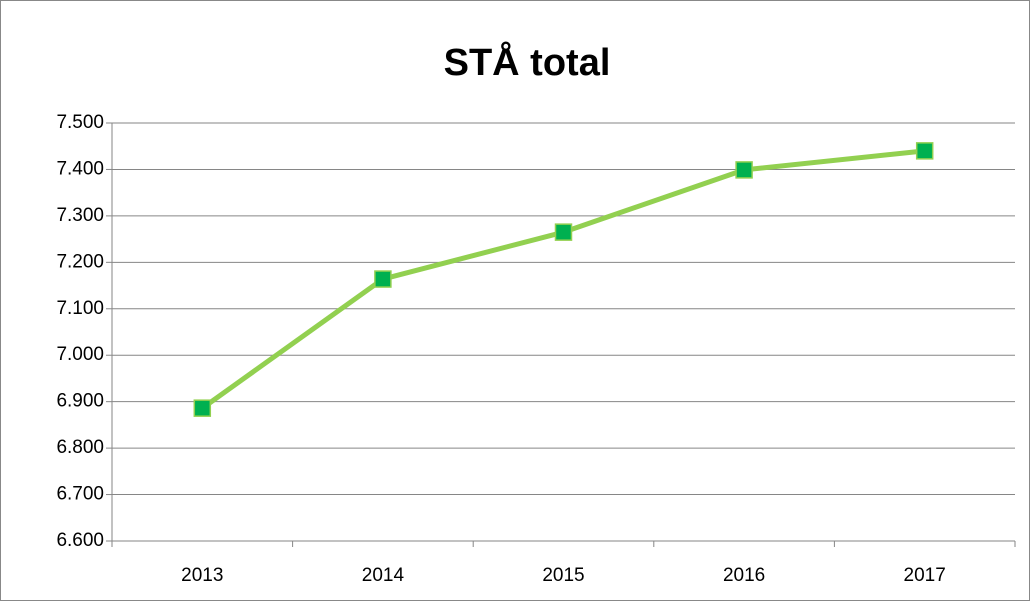 Image resolution: width=1030 pixels, height=601 pixels. Describe the element at coordinates (80, 215) in the screenshot. I see `y-tick-label: 7.300` at that location.